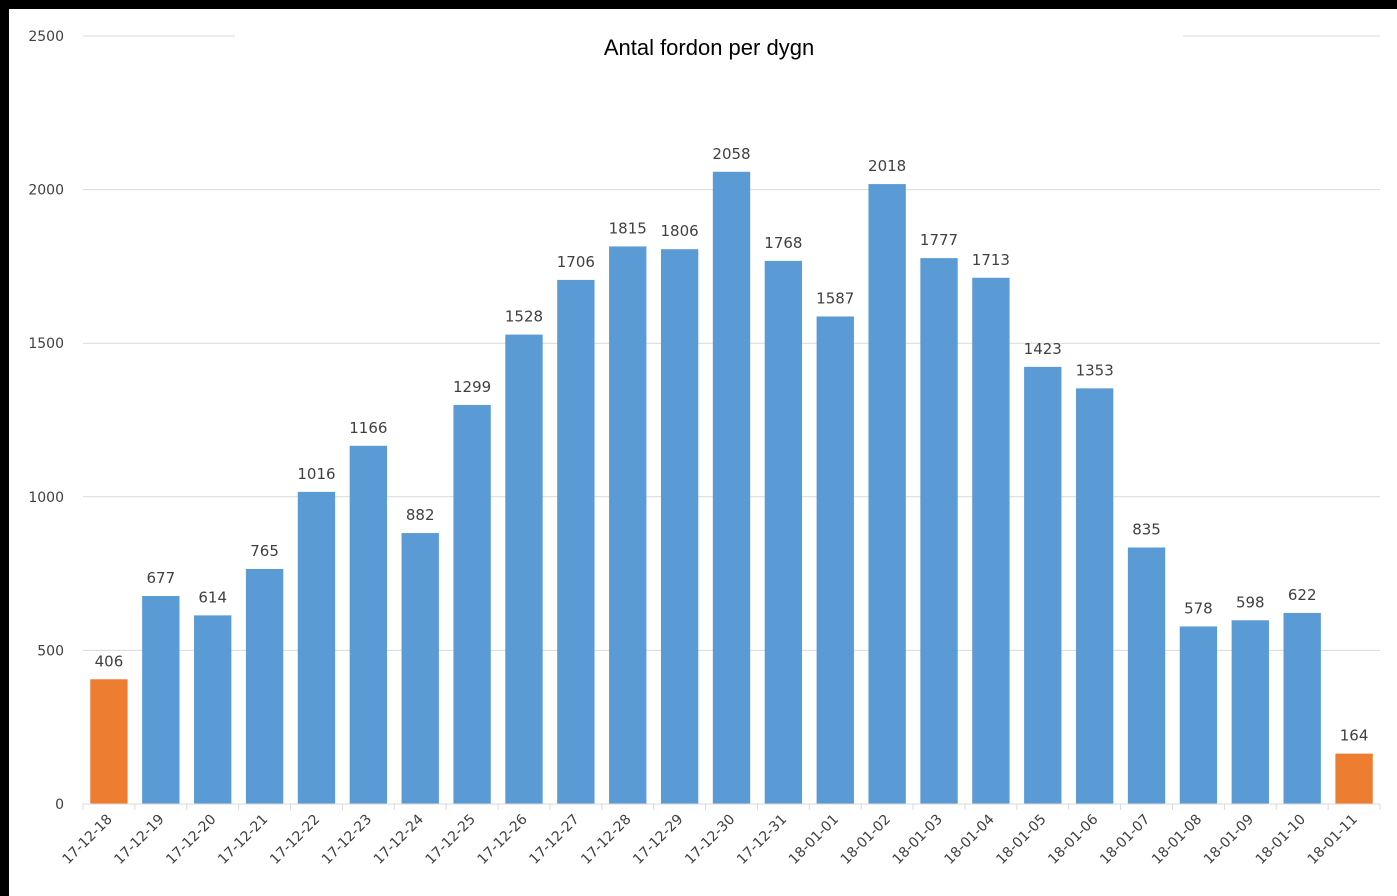  What do you see at coordinates (451, 840) in the screenshot?
I see `x-tick-label-17-12-25: 17-12-25` at bounding box center [451, 840].